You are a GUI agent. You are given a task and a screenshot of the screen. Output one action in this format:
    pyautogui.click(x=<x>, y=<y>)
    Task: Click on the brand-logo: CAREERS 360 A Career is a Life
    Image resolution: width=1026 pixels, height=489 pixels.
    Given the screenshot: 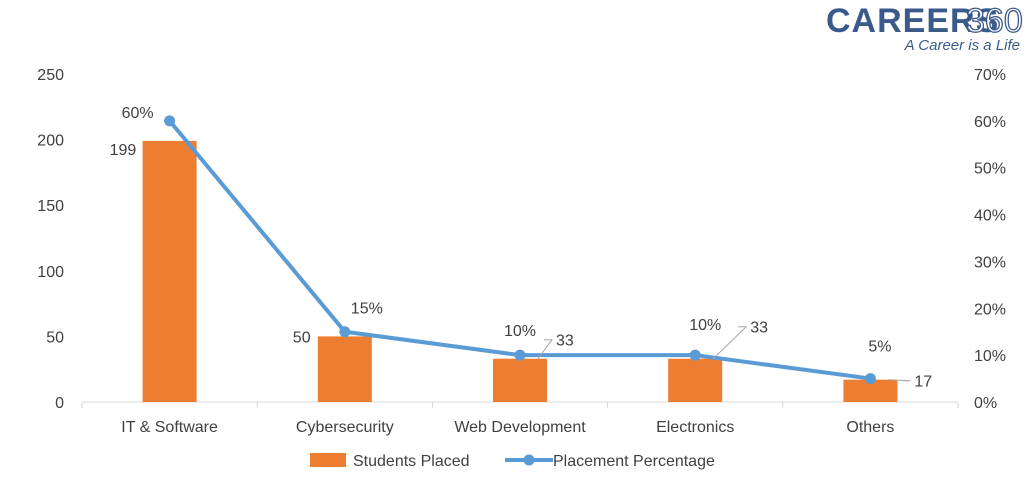 What is the action you would take?
    pyautogui.click(x=924, y=27)
    